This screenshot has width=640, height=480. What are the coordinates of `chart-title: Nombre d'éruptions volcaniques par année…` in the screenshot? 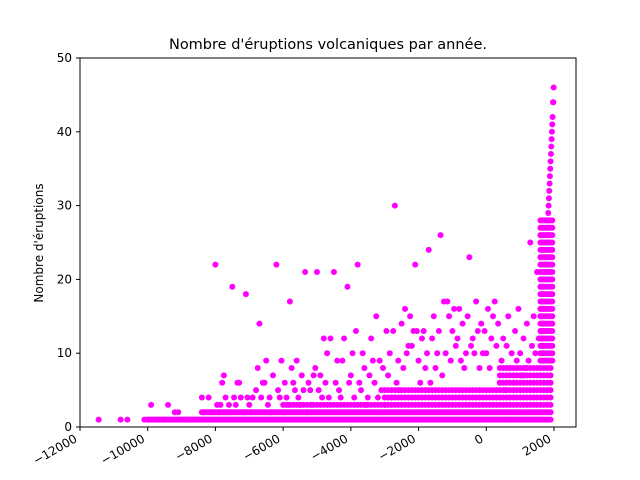 It's located at (328, 45).